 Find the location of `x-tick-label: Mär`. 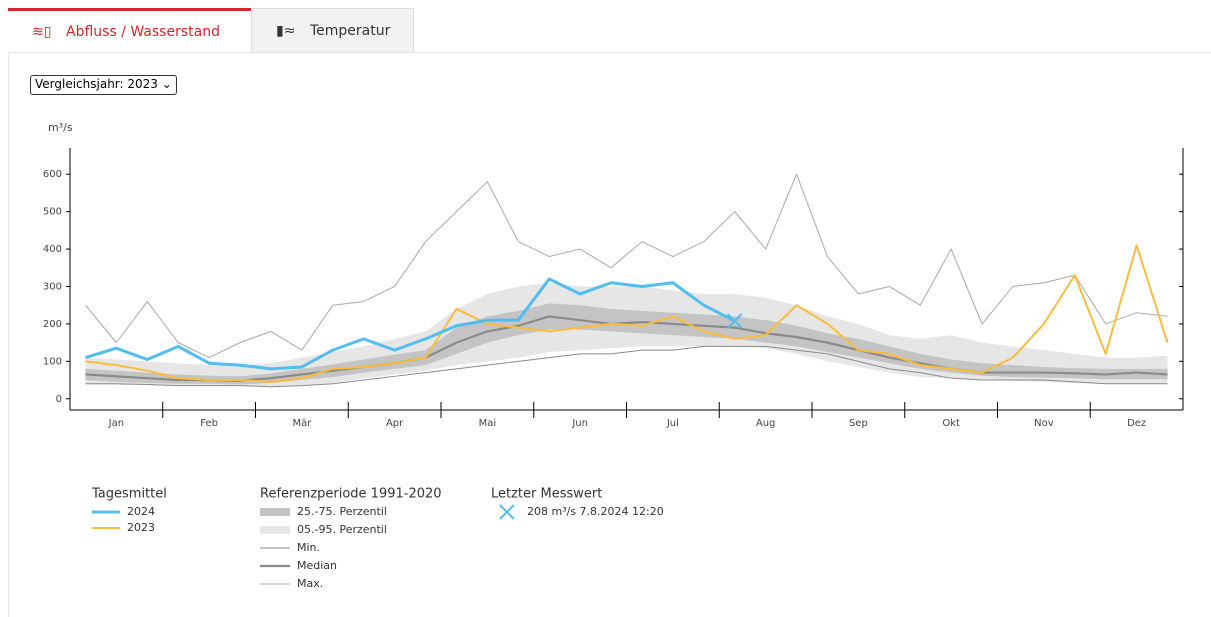

x-tick-label: Mär is located at coordinates (302, 423).